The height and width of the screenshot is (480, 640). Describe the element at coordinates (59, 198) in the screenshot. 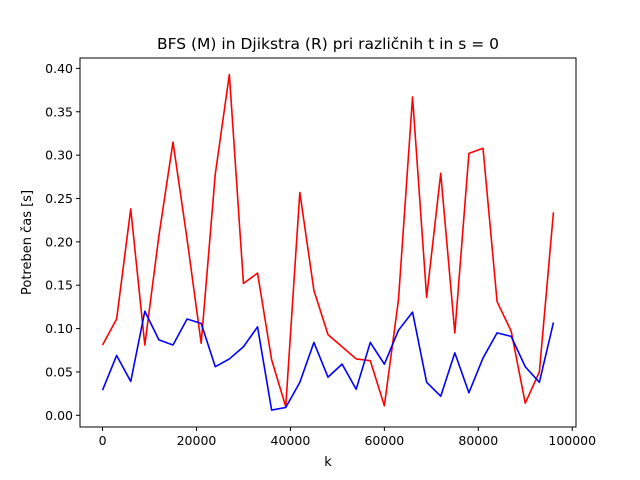

I see `y-tick-label: 0.25` at that location.